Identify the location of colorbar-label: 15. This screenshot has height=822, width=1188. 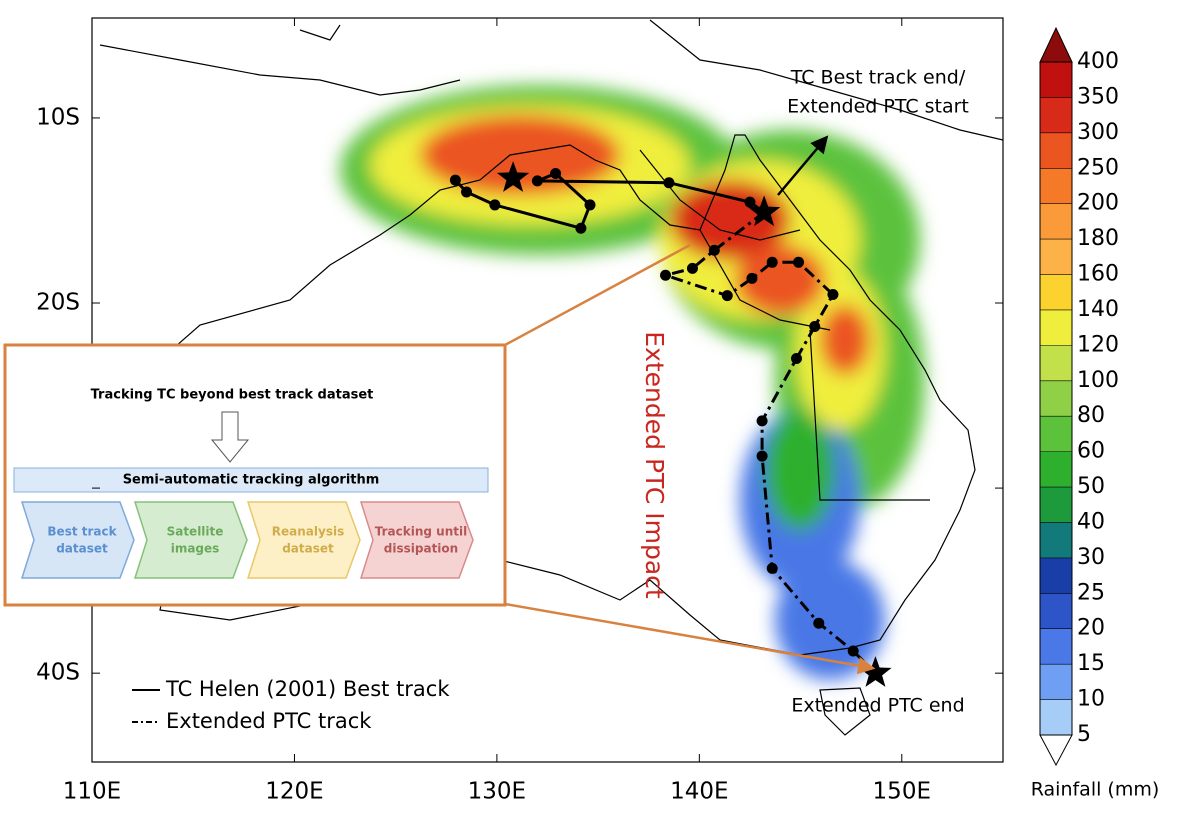
(1091, 663).